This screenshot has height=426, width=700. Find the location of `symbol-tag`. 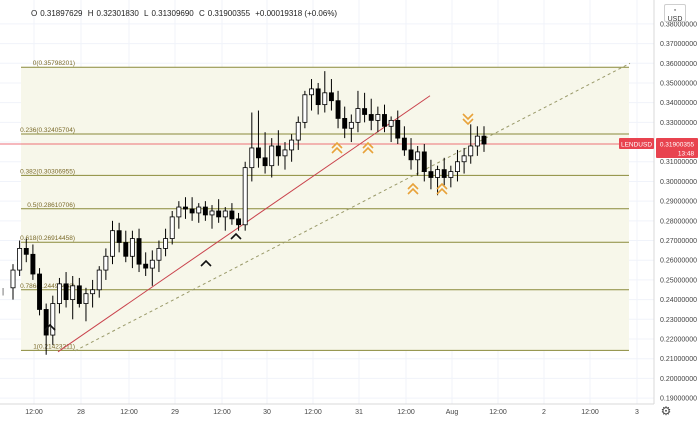

symbol-tag is located at coordinates (636, 144).